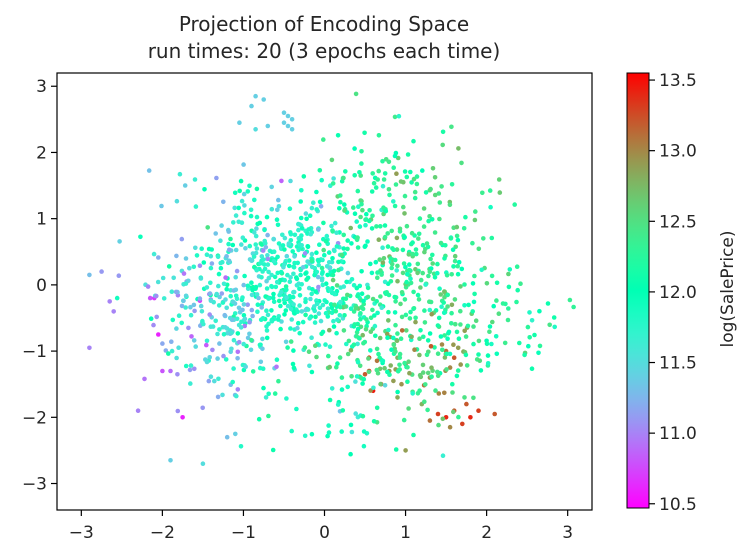 The height and width of the screenshot is (557, 751). I want to click on y-tick-label: 1, so click(41, 220).